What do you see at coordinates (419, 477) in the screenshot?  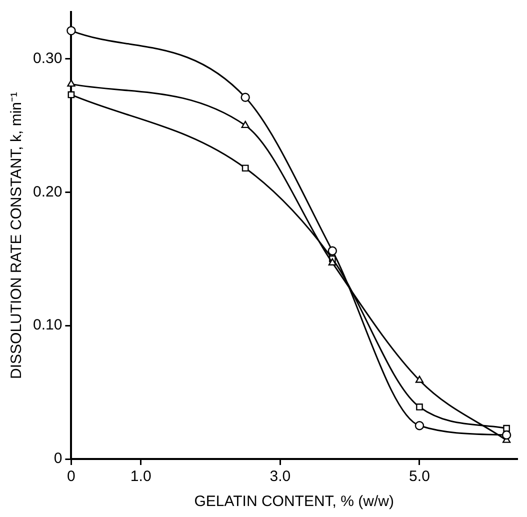 I see `x-tick-label: 5.0` at bounding box center [419, 477].